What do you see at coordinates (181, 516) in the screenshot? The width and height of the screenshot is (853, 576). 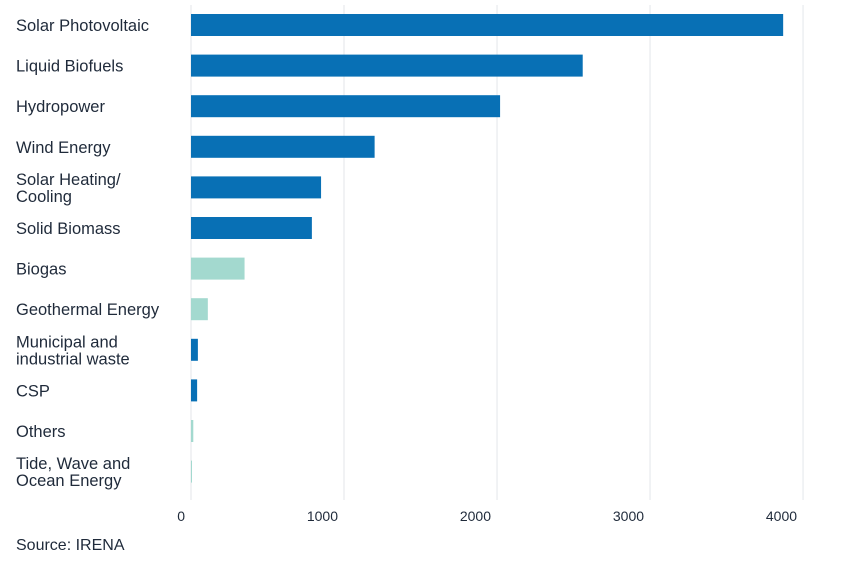 I see `x-tick-label: 0` at bounding box center [181, 516].